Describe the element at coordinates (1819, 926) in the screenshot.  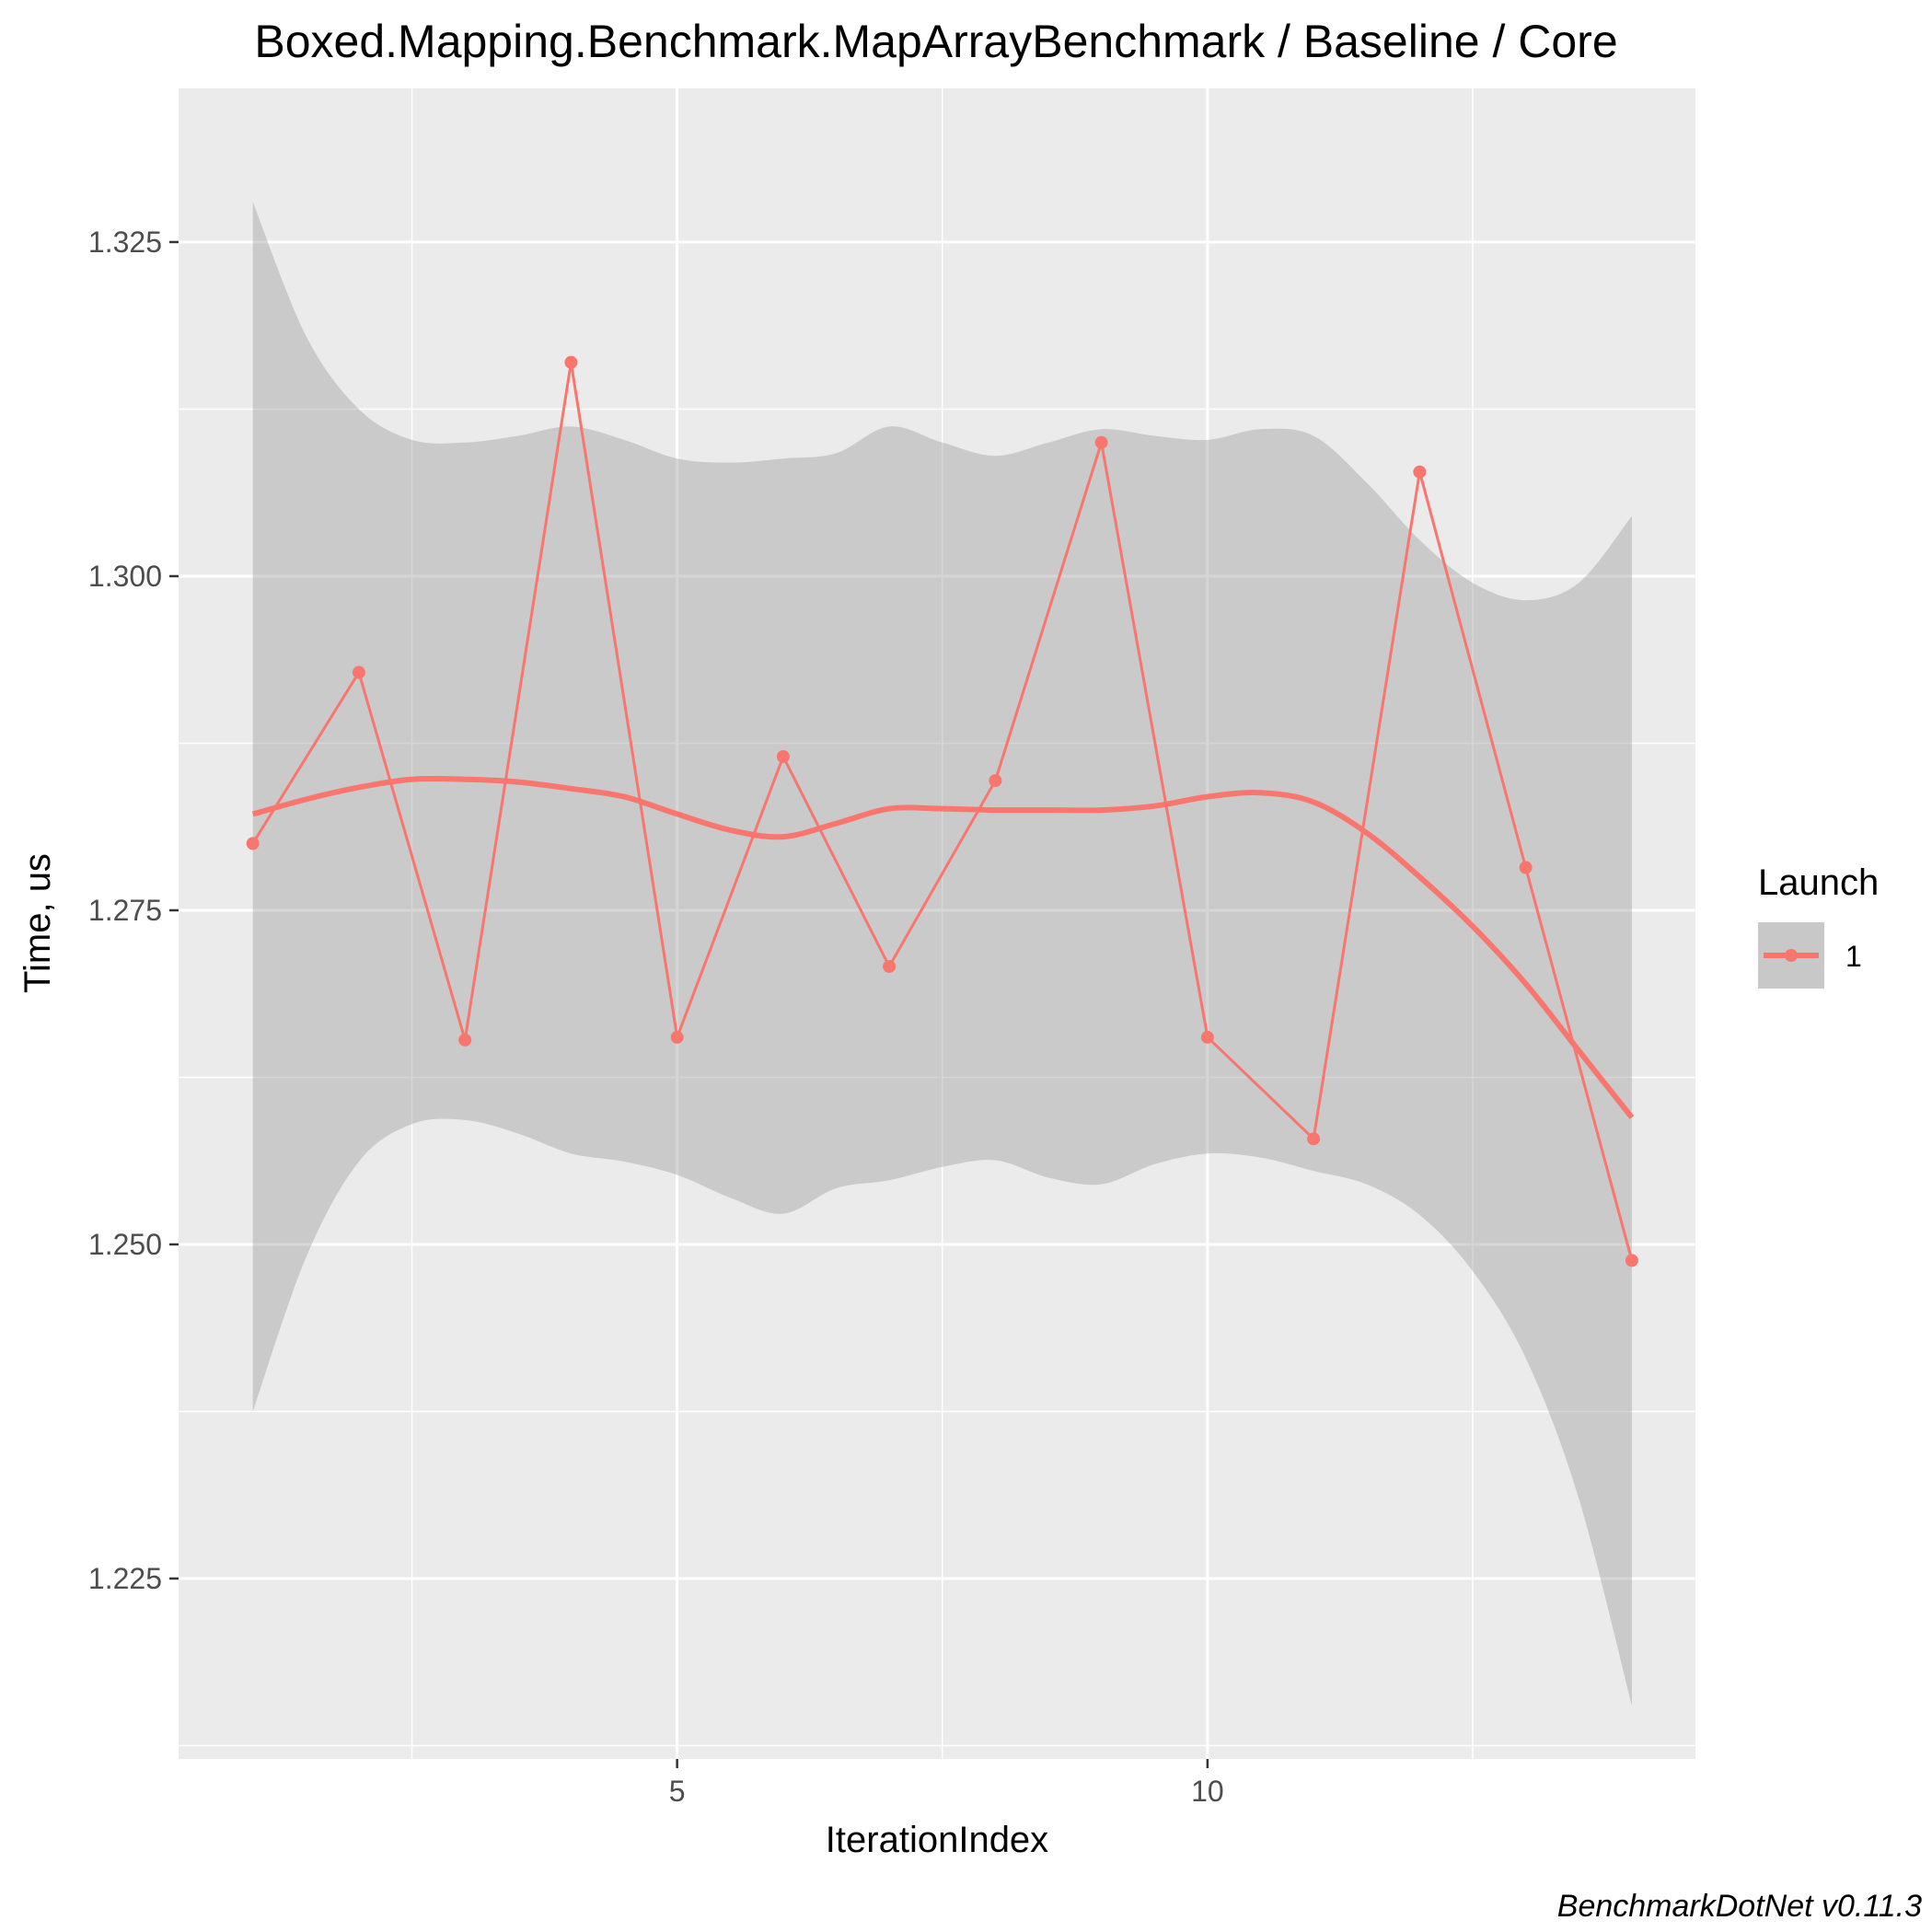
I see `legend: Launch 1` at that location.